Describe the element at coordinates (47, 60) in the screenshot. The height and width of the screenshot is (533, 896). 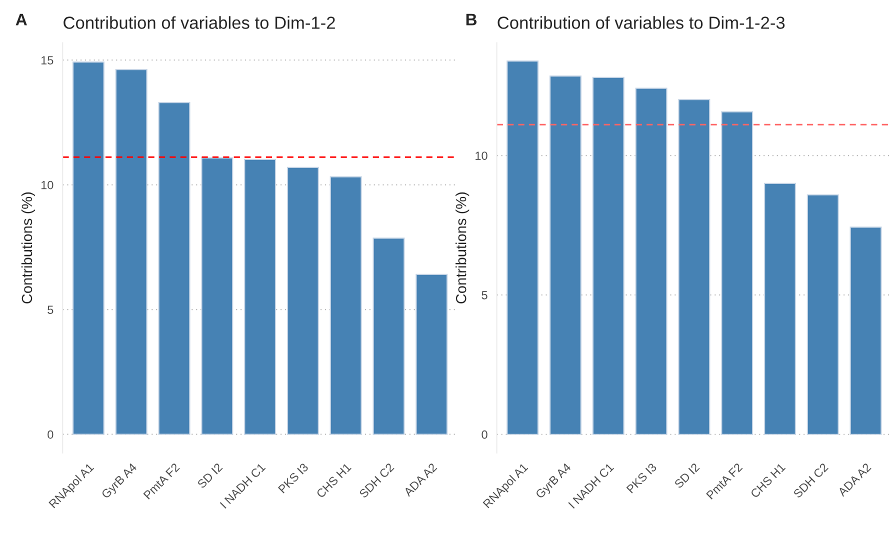
I see `y-tick-label: 15` at that location.